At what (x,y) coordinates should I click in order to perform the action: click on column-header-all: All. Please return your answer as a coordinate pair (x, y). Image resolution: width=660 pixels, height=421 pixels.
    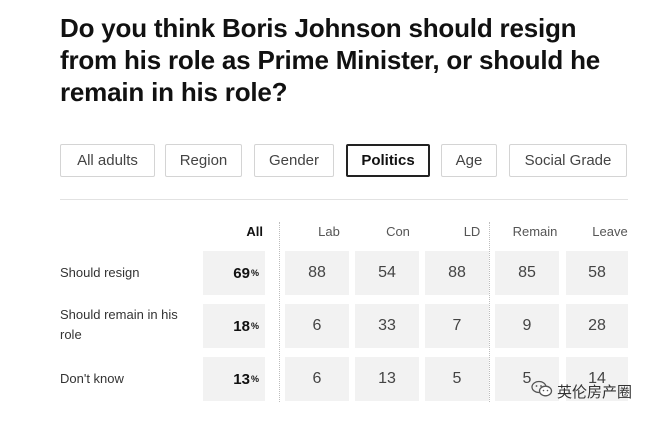
    Looking at the image, I should click on (254, 231).